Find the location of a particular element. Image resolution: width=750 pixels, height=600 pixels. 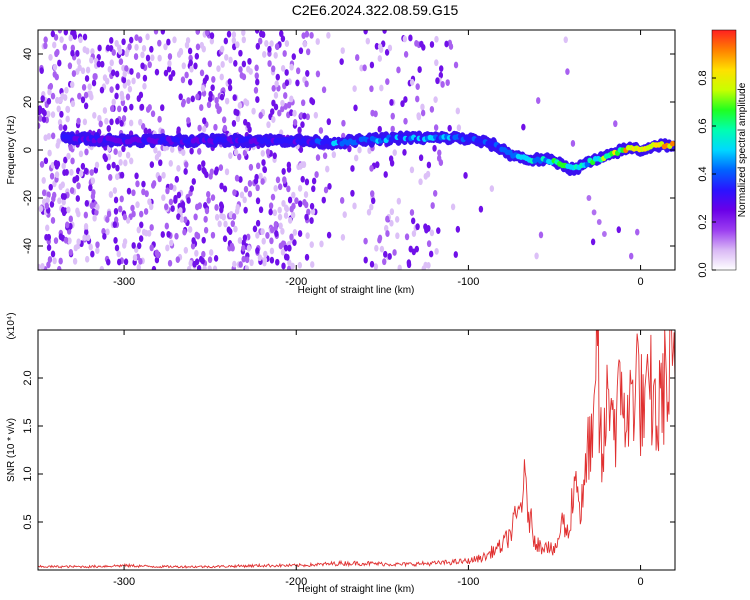

bottom-x-tick-label: -300 is located at coordinates (124, 582).